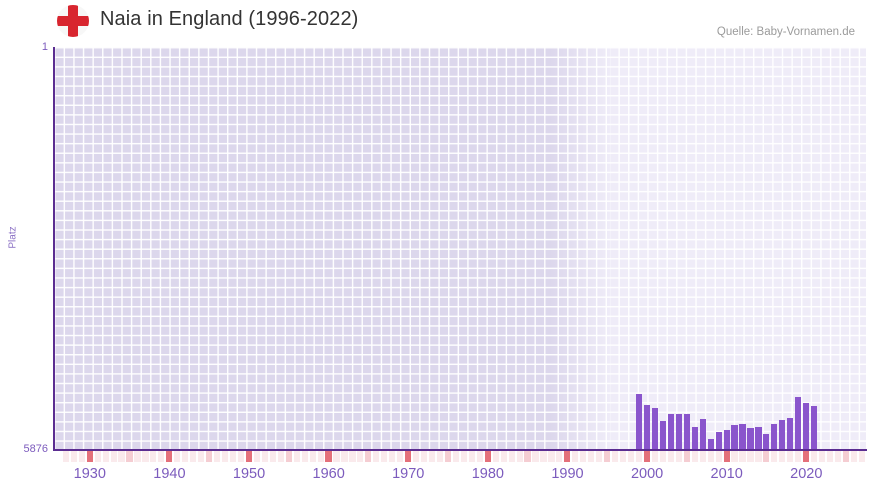 The image size is (873, 492). What do you see at coordinates (662, 456) in the screenshot?
I see `x-tick-mark-2002` at bounding box center [662, 456].